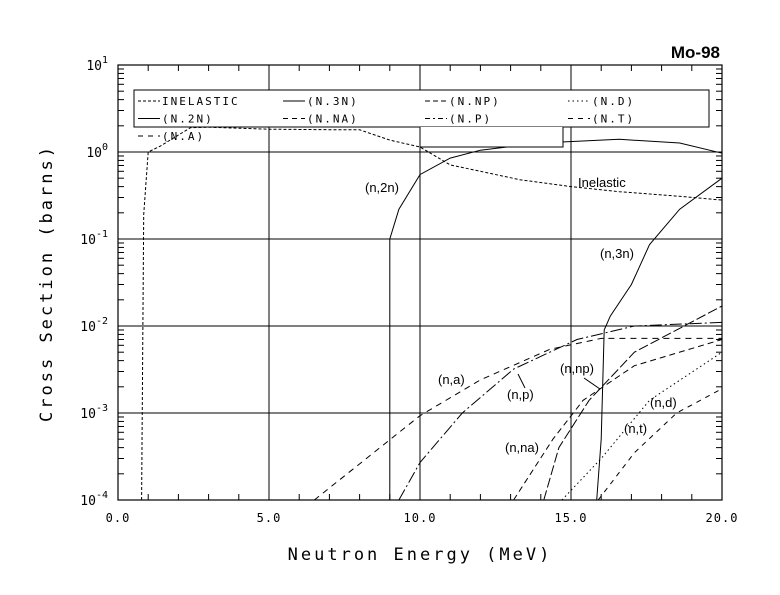 The height and width of the screenshot is (595, 780). I want to click on y-tick-label: 10¹, so click(97, 64).